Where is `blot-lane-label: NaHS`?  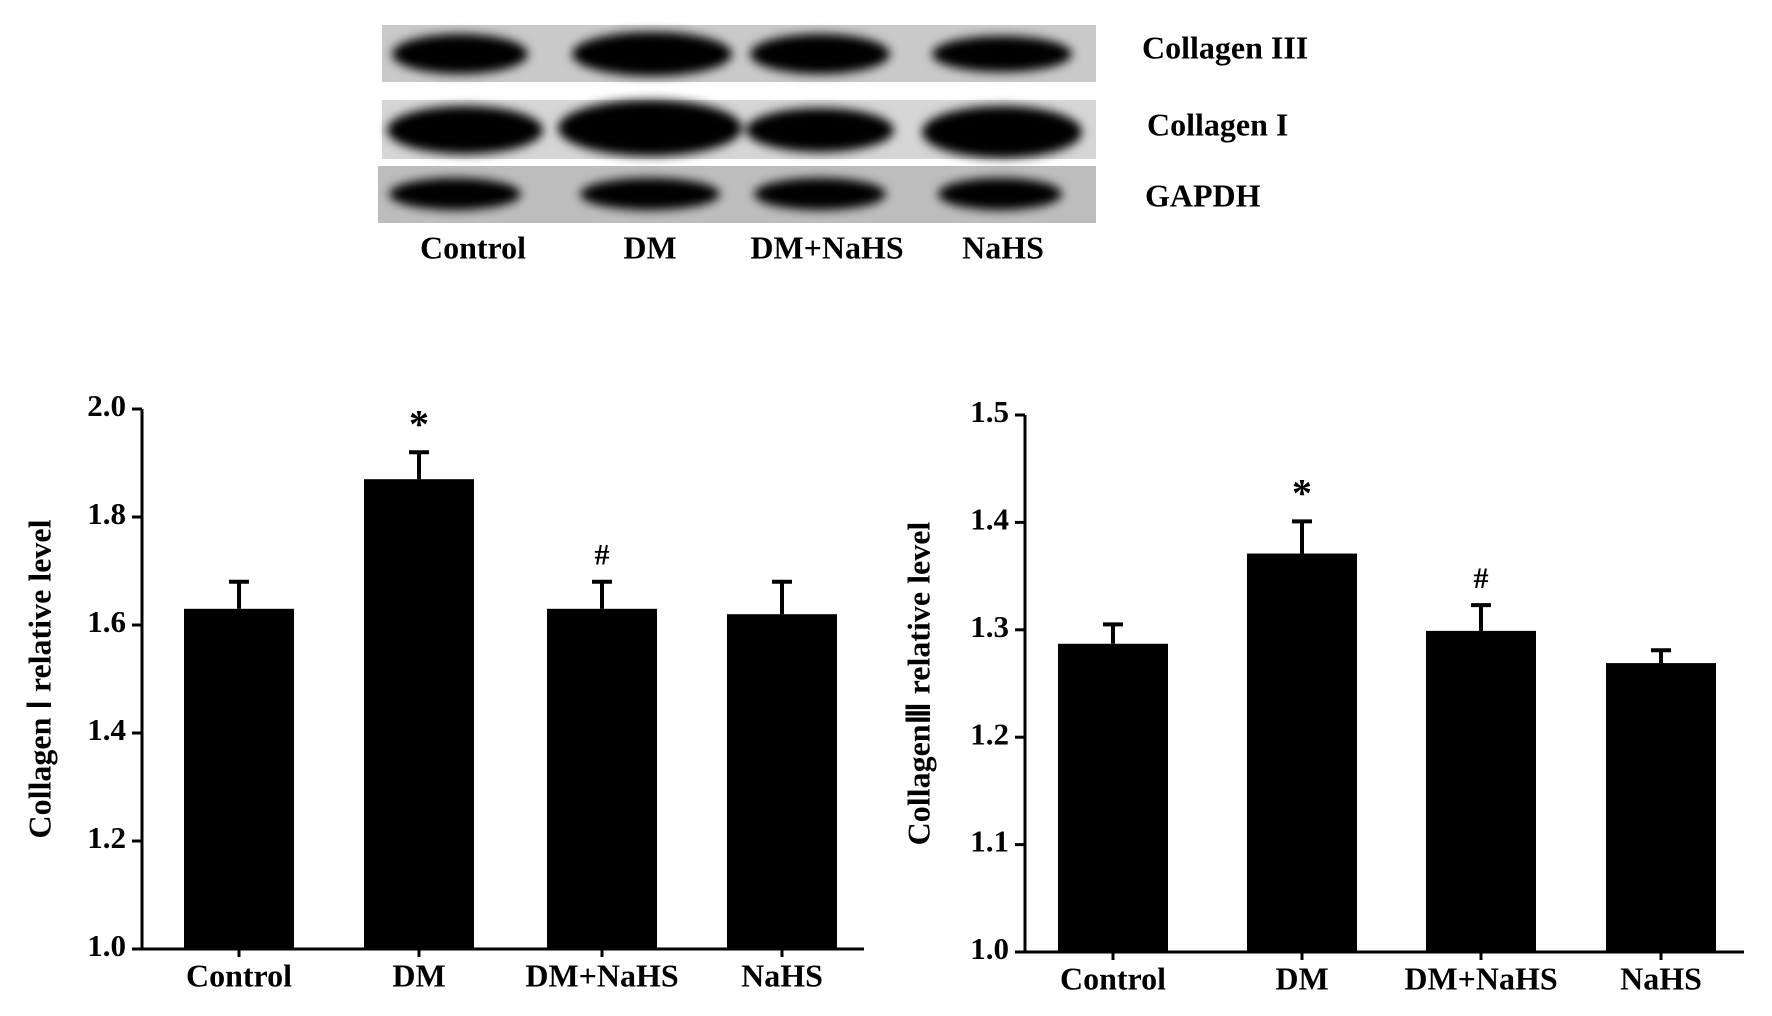
blot-lane-label: NaHS is located at coordinates (1003, 247).